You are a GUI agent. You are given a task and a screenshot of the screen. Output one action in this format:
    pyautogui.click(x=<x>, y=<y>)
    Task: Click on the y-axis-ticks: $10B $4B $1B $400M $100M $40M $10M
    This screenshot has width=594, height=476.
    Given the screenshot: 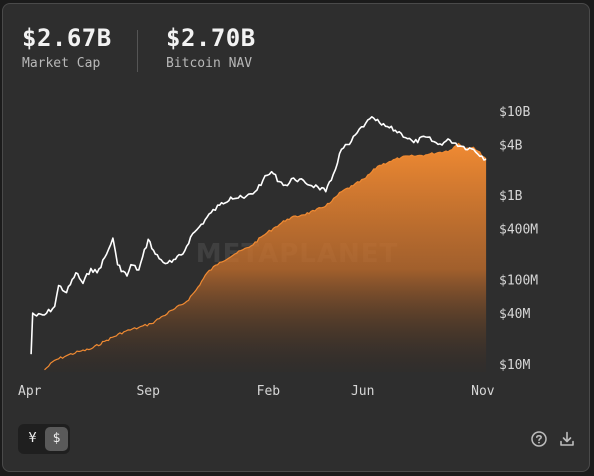 What is the action you would take?
    pyautogui.click(x=518, y=239)
    